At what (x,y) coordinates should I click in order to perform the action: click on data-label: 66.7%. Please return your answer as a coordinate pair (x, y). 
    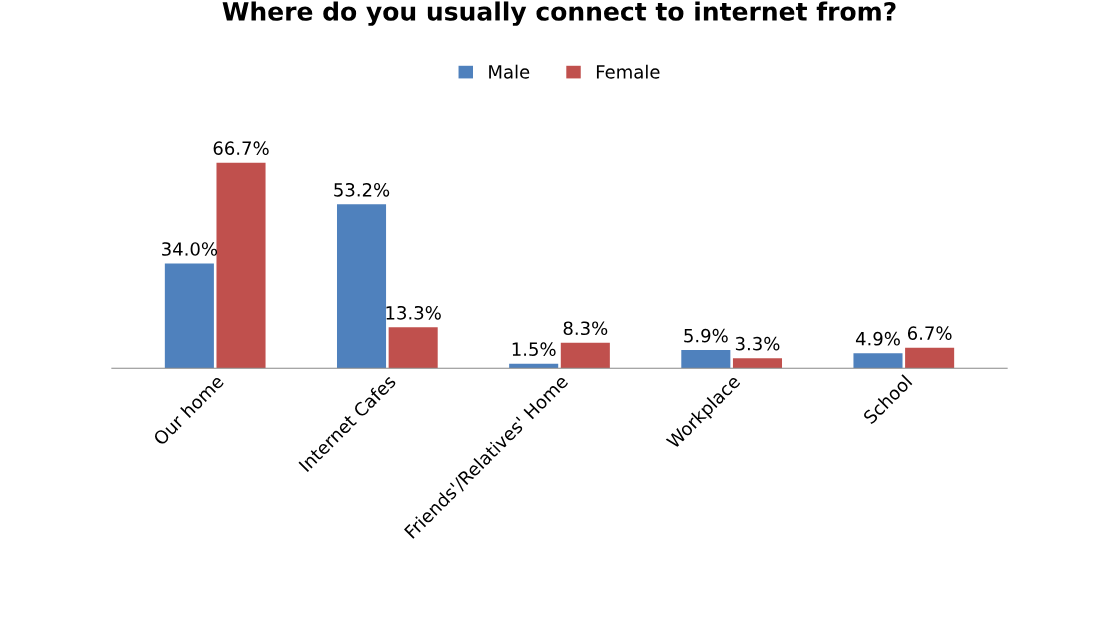
    Looking at the image, I should click on (241, 148).